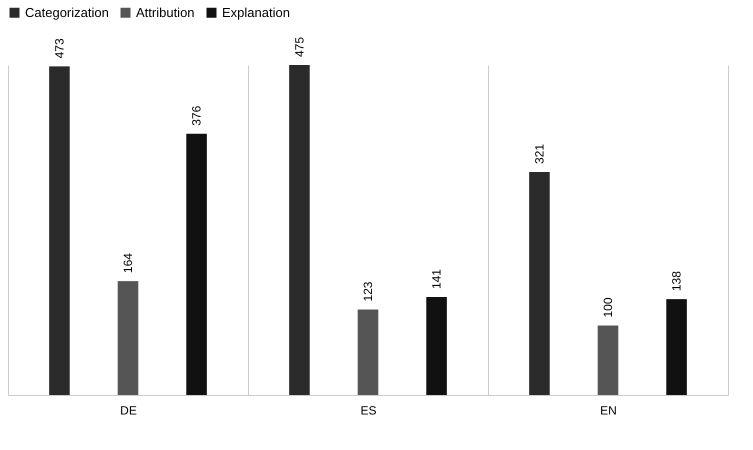 Image resolution: width=753 pixels, height=450 pixels. Describe the element at coordinates (437, 279) in the screenshot. I see `data-label: 141` at that location.